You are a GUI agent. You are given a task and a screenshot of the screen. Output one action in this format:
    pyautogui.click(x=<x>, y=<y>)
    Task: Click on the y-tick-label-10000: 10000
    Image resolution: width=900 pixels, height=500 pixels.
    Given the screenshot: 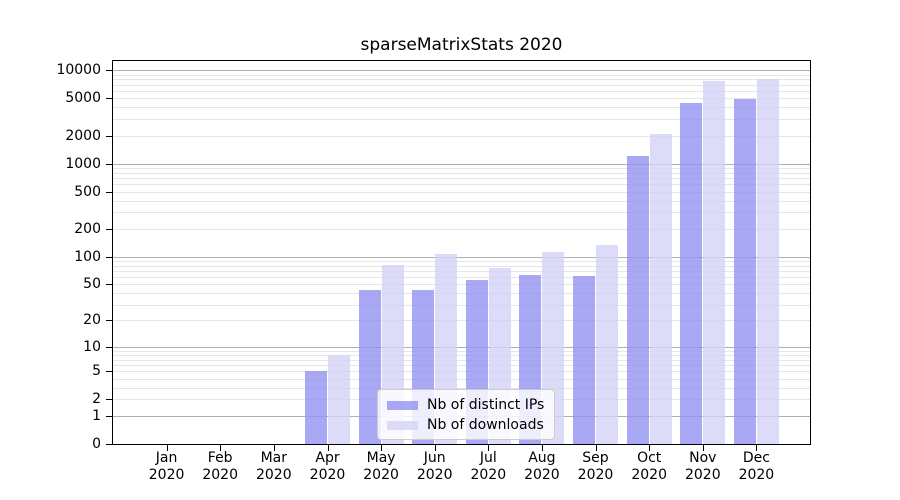 What is the action you would take?
    pyautogui.click(x=78, y=70)
    